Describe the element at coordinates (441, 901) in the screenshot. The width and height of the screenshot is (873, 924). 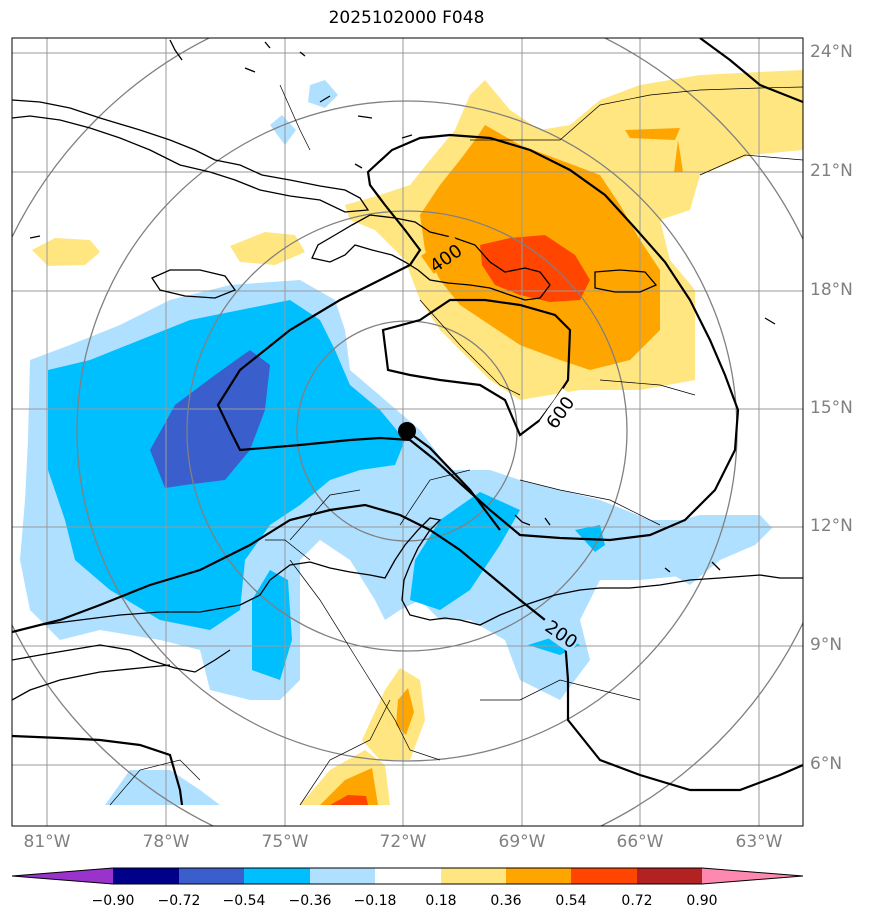
I see `colorbar-tick-label: 0.18` at that location.